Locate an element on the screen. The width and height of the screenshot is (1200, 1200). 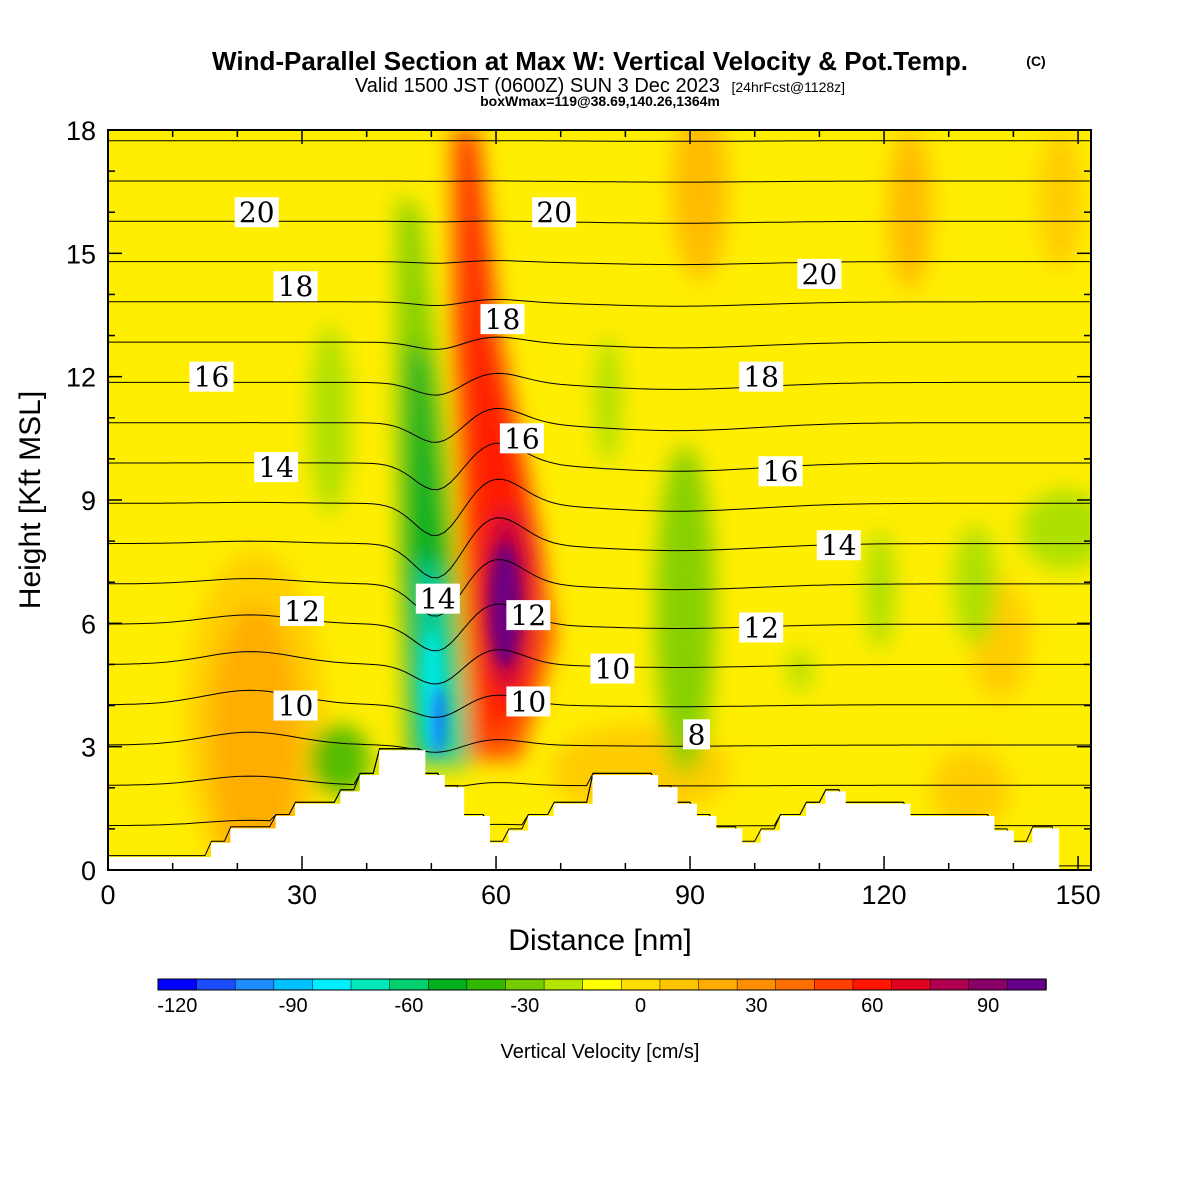
y-tick-label: 0 is located at coordinates (88, 871).